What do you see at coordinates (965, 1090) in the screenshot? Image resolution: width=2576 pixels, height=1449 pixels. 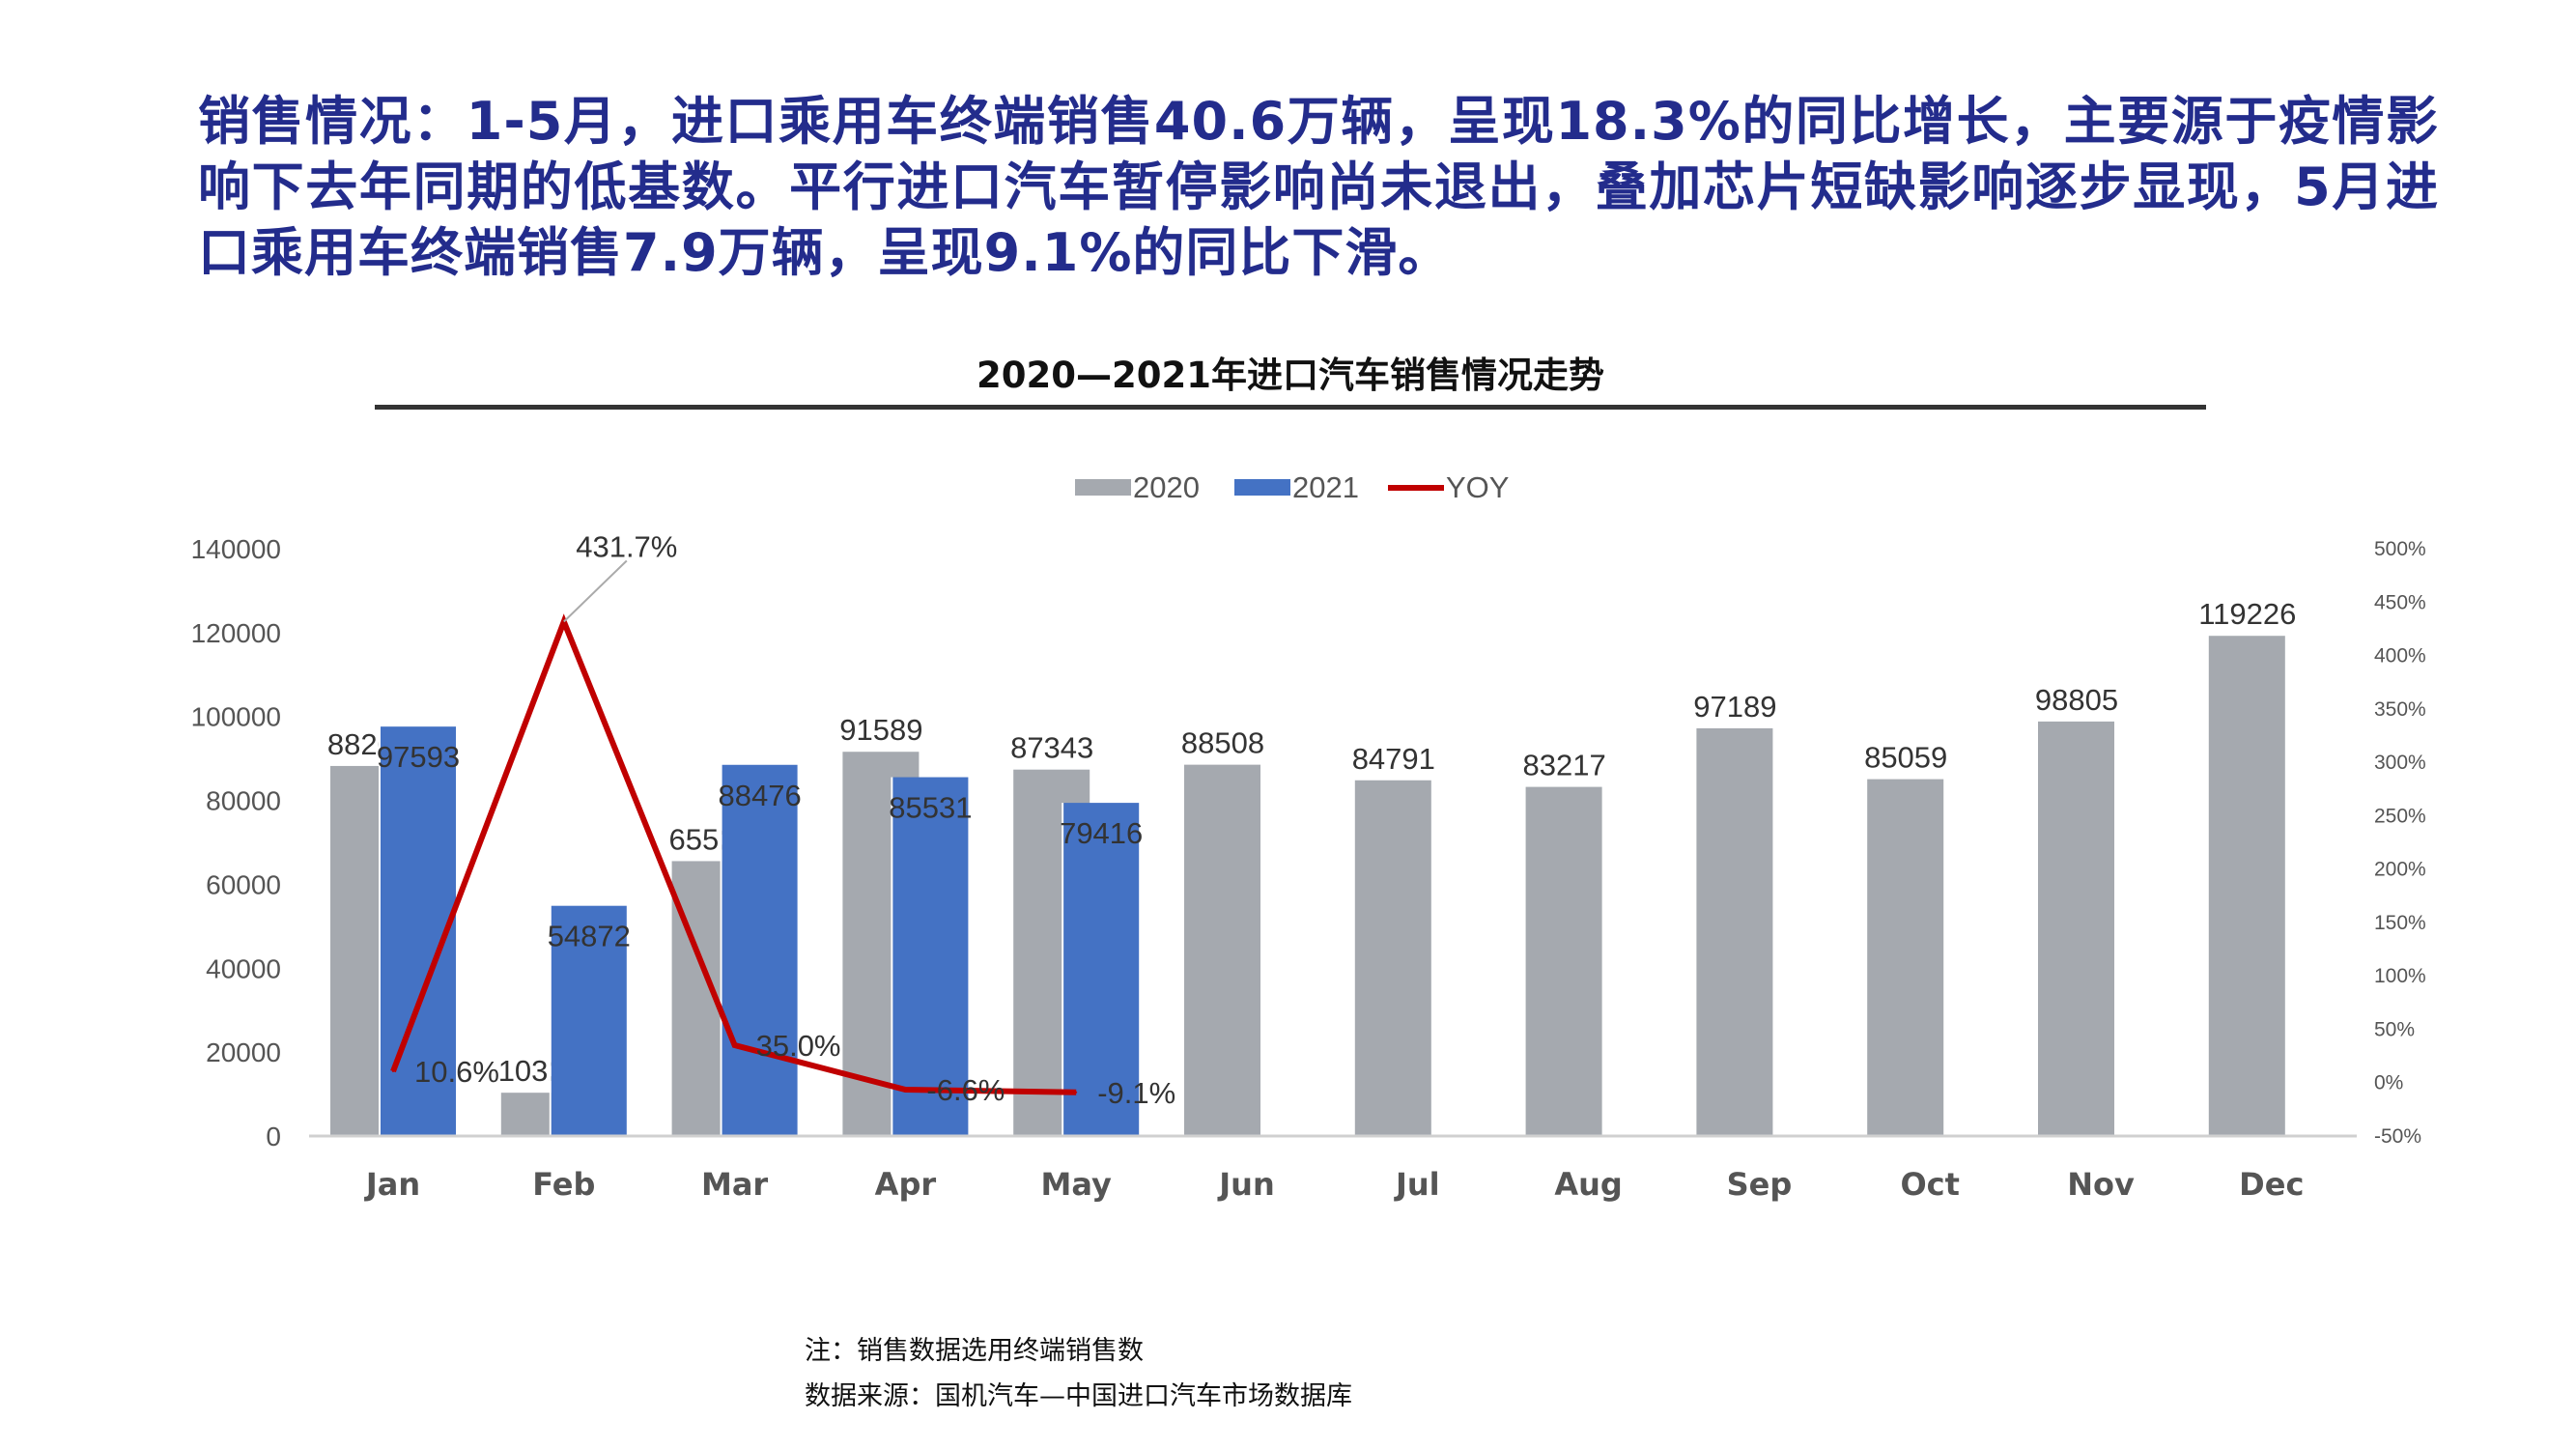 I see `yoy-data-label: -6.6%` at bounding box center [965, 1090].